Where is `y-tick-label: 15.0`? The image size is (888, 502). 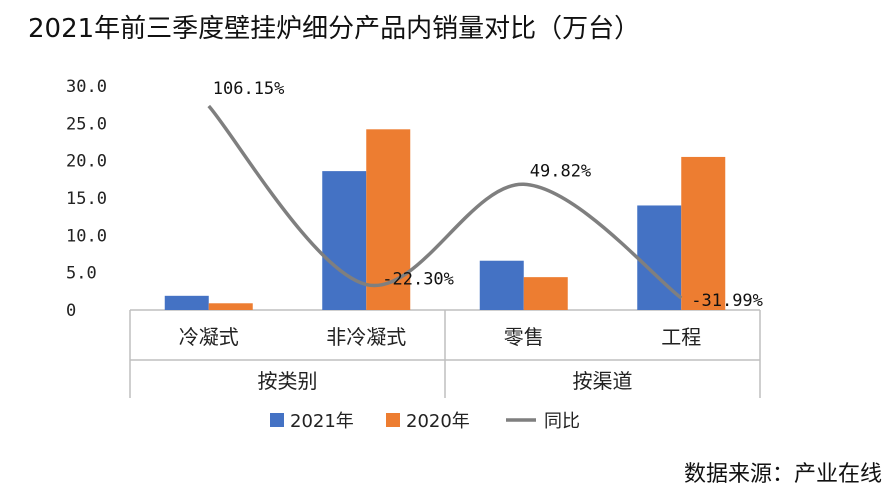 y-tick-label: 15.0 is located at coordinates (86, 199).